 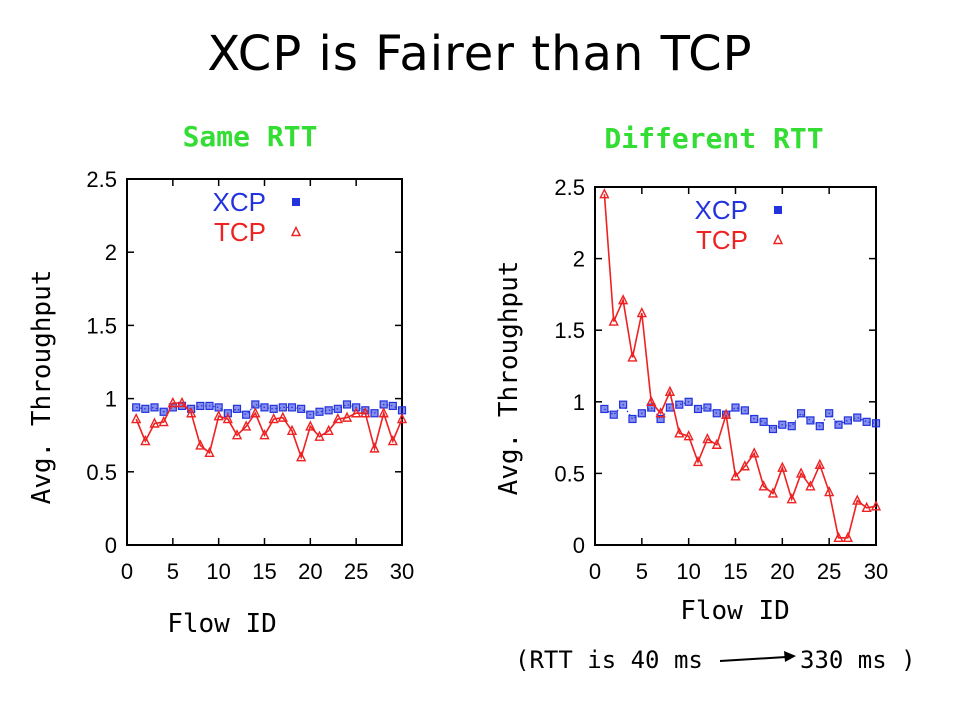 What do you see at coordinates (713, 138) in the screenshot?
I see `right-chart-title: Different RTT` at bounding box center [713, 138].